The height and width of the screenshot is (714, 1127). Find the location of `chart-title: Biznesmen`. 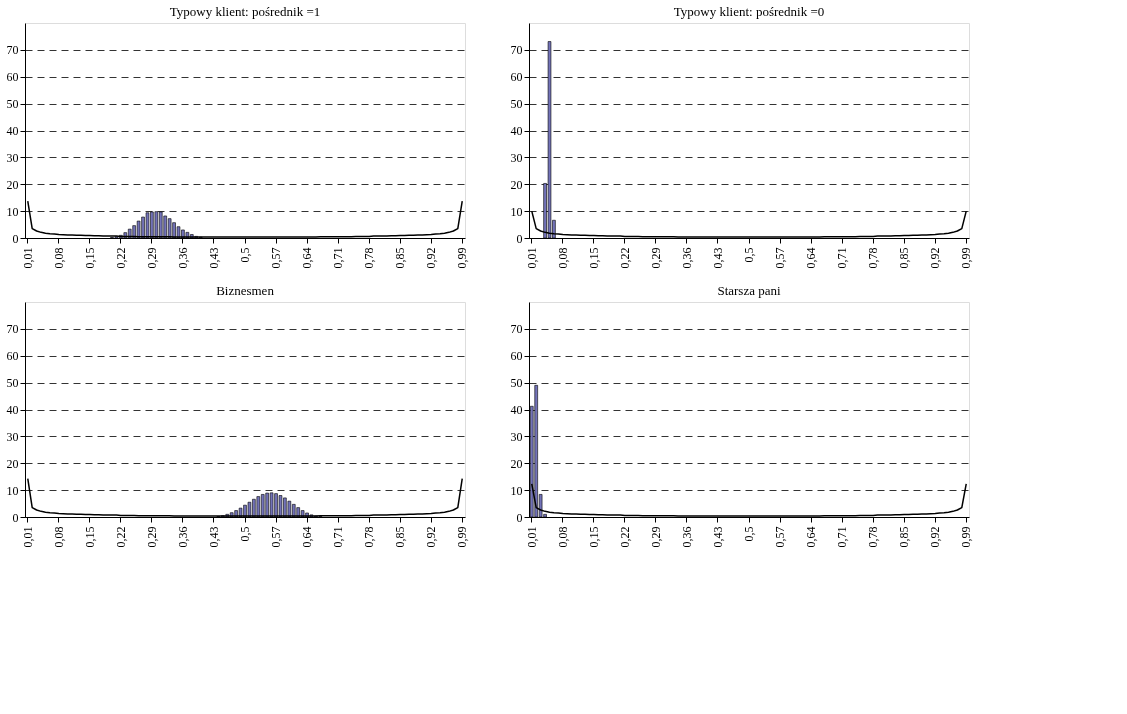

chart-title: Biznesmen is located at coordinates (245, 290).